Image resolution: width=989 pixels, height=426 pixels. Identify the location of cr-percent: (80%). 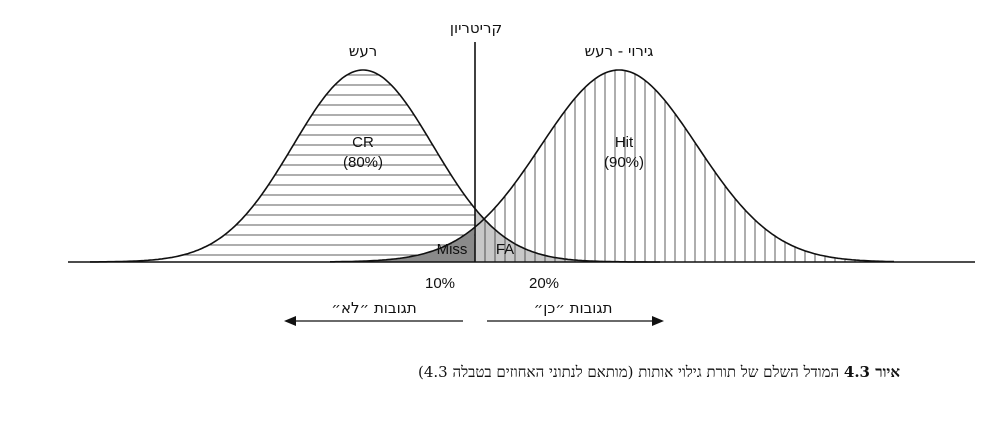
(363, 162).